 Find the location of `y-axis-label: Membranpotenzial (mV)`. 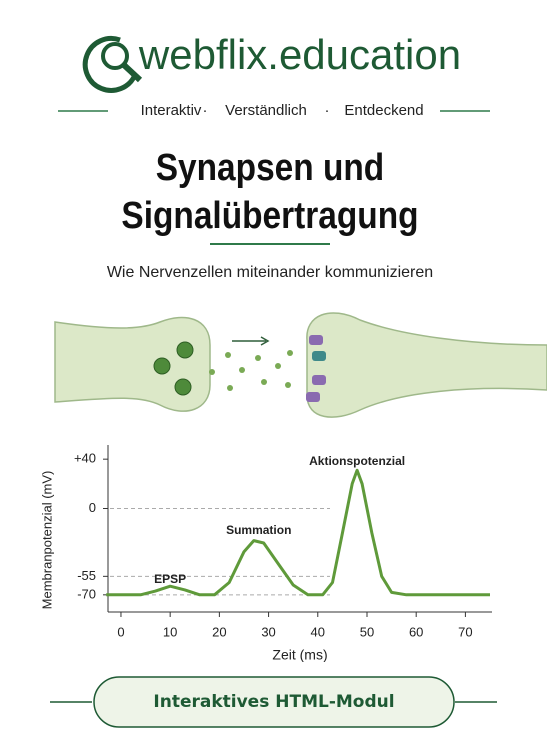

y-axis-label: Membranpotenzial (mV) is located at coordinates (46, 540).